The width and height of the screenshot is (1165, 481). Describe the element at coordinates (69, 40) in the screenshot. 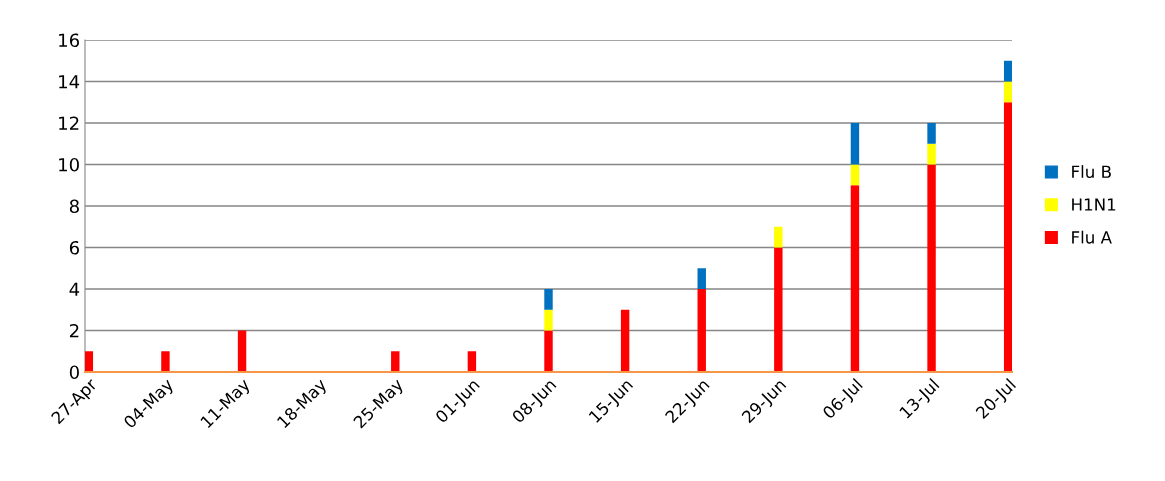

I see `y-tick-label: 16` at that location.